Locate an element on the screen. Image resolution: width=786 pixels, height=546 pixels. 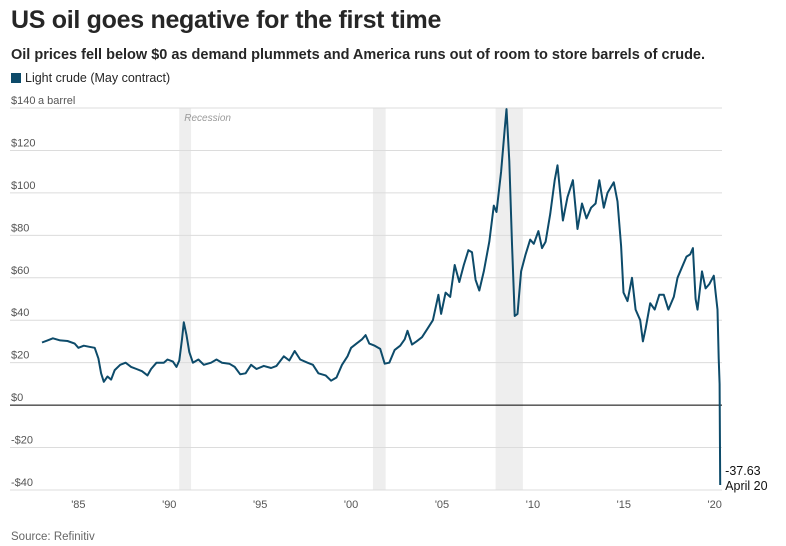
y-tick-label: $40 is located at coordinates (20, 313).